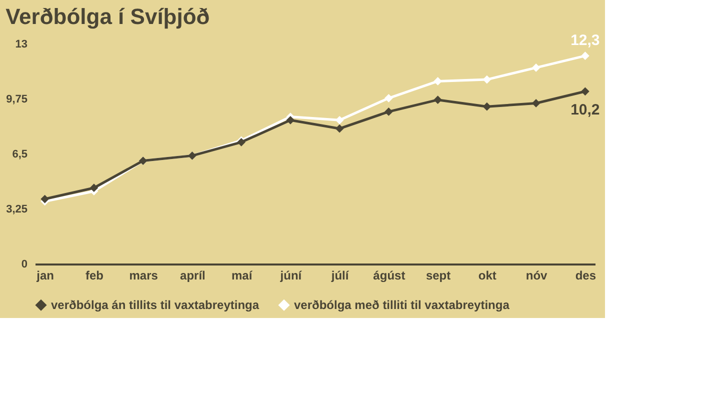  I want to click on y-tick-label: 3,25, so click(17, 210).